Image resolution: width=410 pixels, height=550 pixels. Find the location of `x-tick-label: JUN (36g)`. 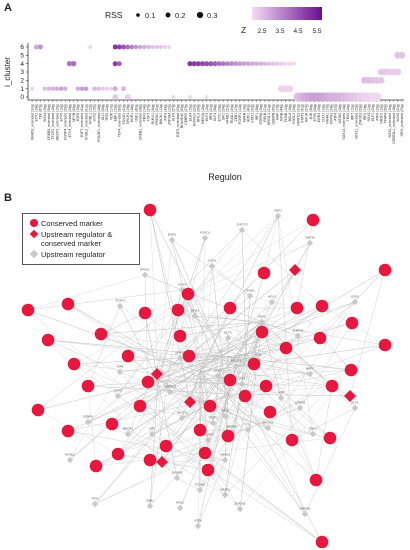

x-tick-label: JUN (36g) is located at coordinates (311, 111).